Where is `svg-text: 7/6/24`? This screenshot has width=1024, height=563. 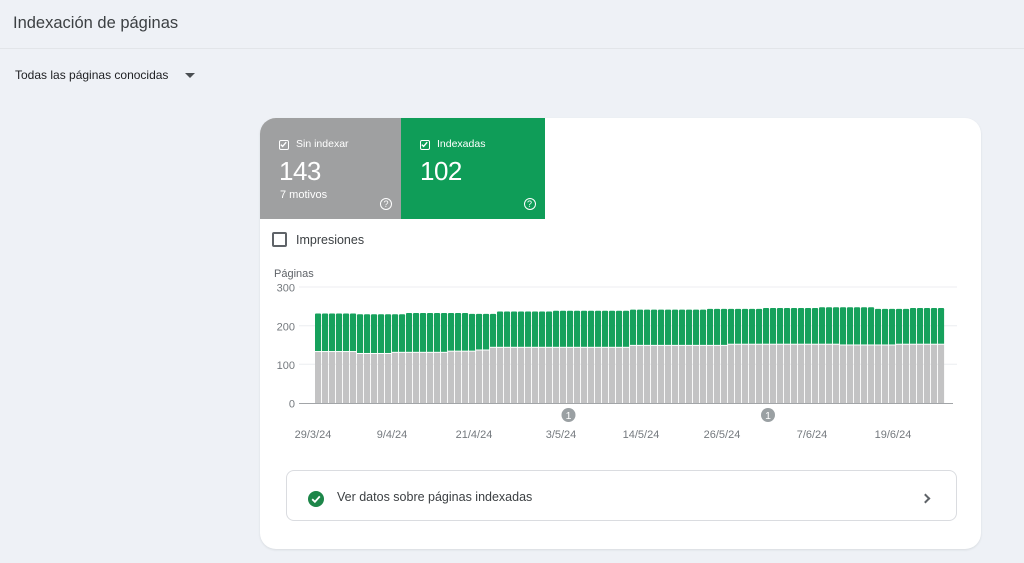
svg-text: 7/6/24 is located at coordinates (812, 435).